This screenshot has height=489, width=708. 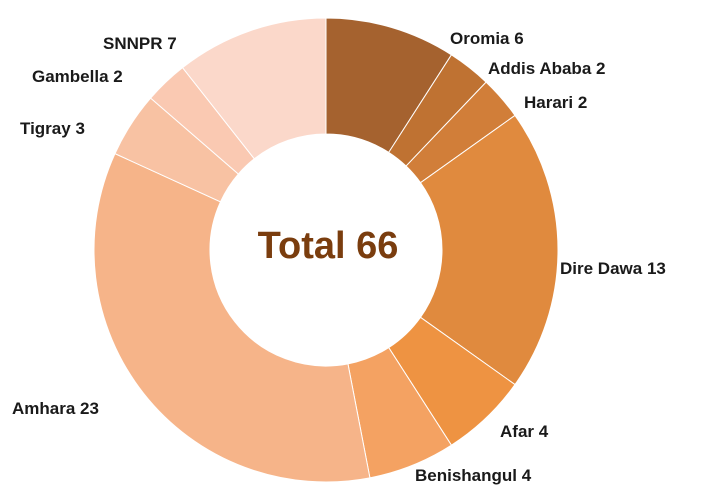 What do you see at coordinates (480, 38) in the screenshot?
I see `category-name: Oromia` at bounding box center [480, 38].